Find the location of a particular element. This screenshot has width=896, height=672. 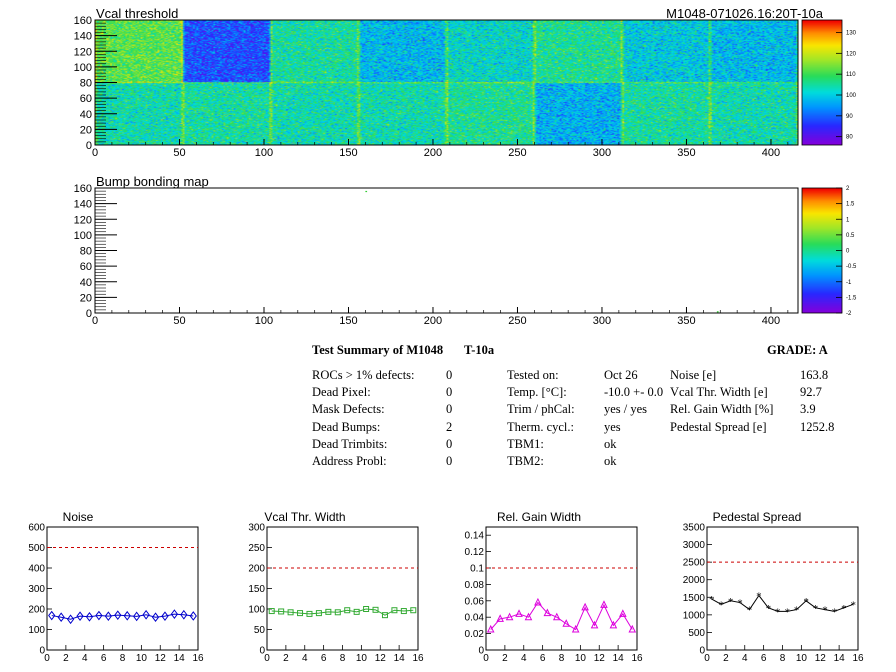

x-tick-label: 8 is located at coordinates (343, 658).